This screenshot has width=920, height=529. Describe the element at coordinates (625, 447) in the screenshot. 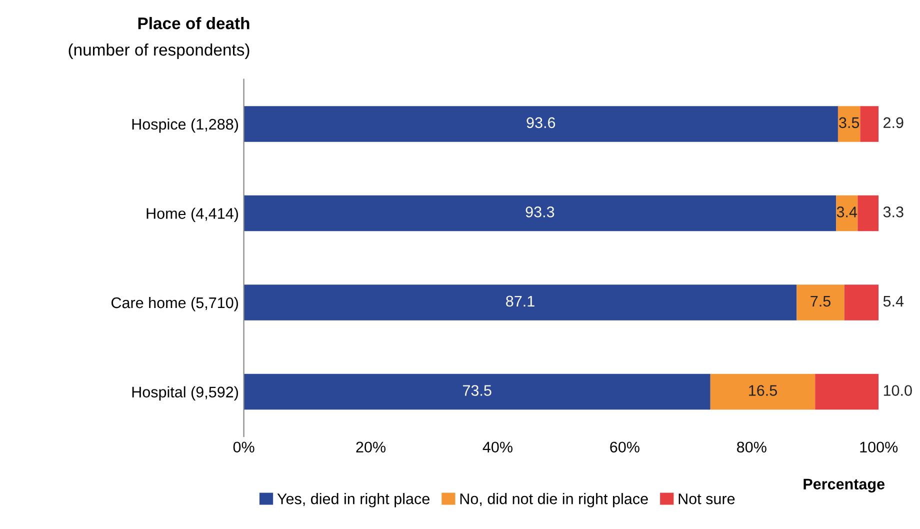

I see `x-tick-label: 60%` at that location.